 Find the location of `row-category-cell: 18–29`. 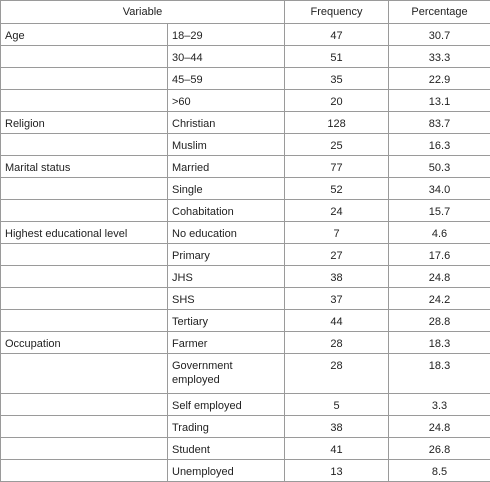

row-category-cell: 18–29 is located at coordinates (226, 35).